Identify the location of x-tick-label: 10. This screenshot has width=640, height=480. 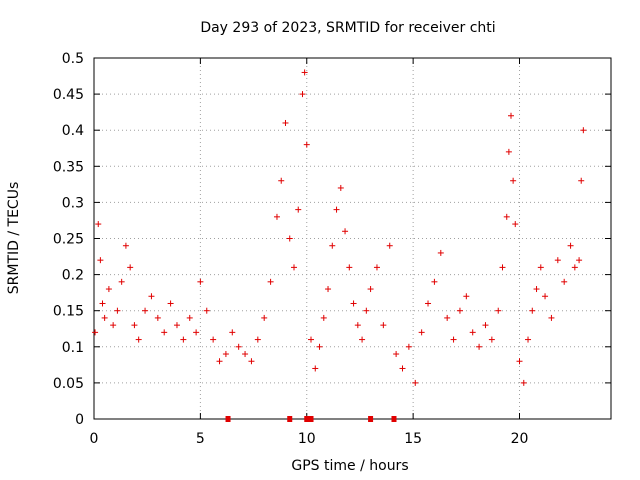
(307, 439).